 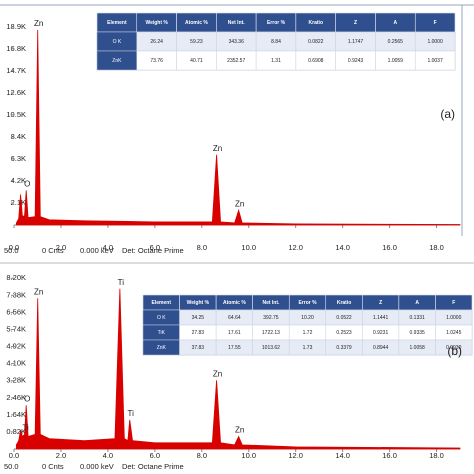 I want to click on y-tick-label: 4.2K, so click(x=18, y=180).